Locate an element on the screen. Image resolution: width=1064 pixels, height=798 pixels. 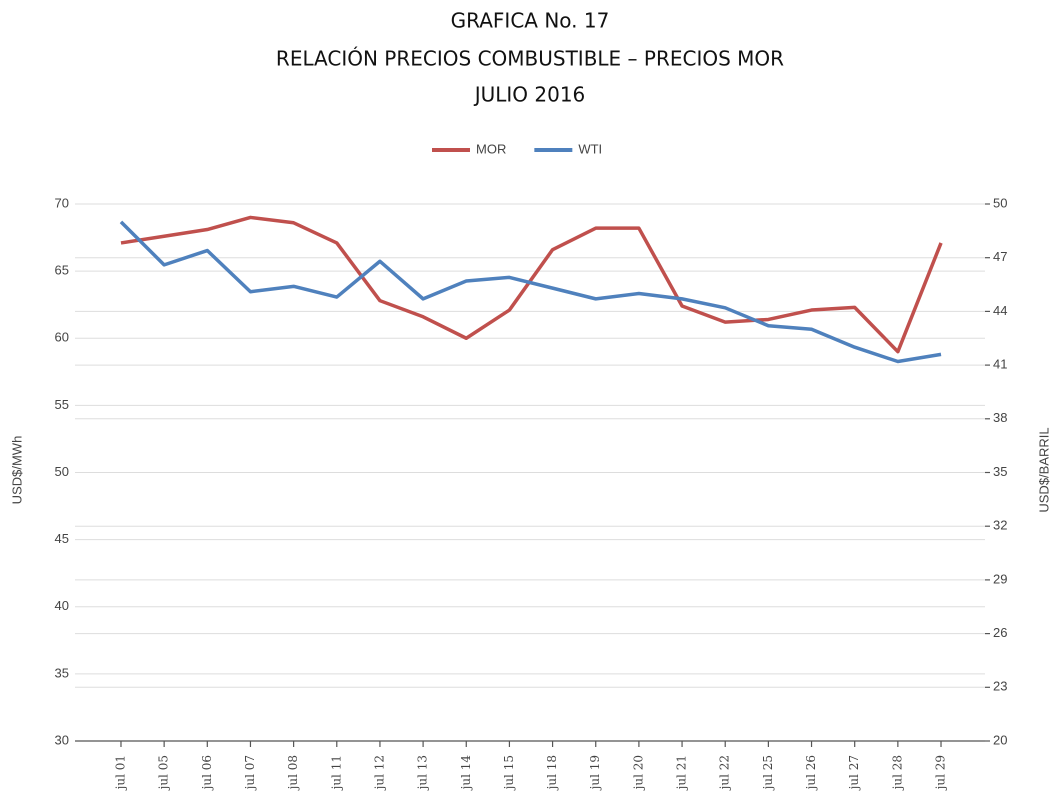
y2-tick-label: 26 is located at coordinates (1000, 632).